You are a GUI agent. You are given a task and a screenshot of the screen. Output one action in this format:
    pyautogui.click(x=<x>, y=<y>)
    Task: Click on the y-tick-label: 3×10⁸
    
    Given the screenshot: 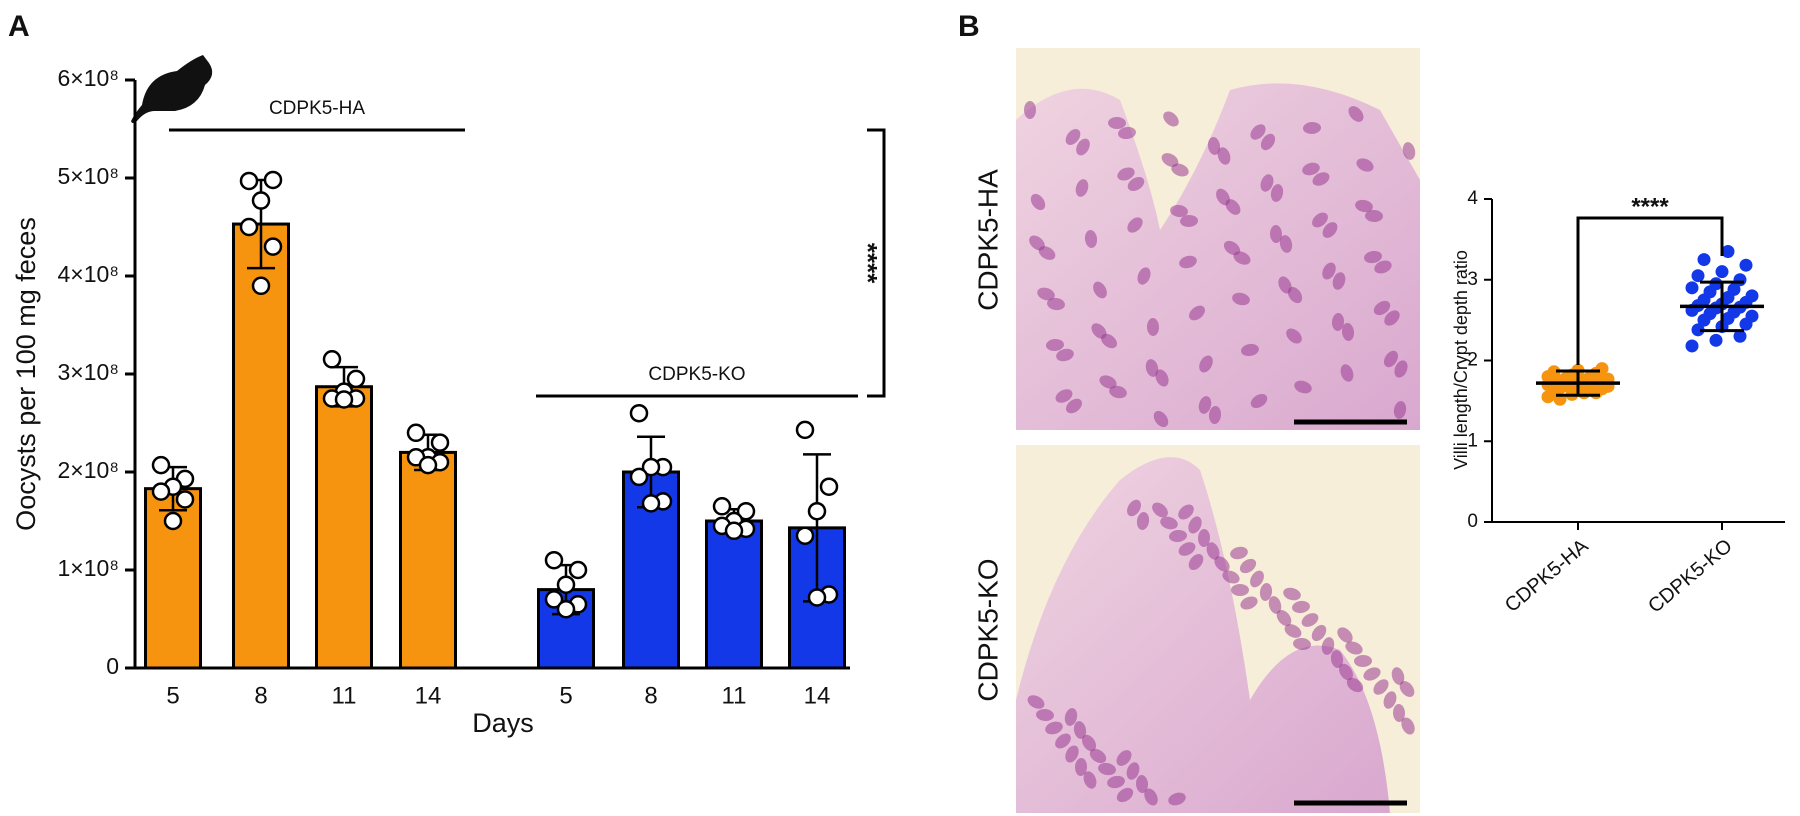 What is the action you would take?
    pyautogui.click(x=88, y=372)
    